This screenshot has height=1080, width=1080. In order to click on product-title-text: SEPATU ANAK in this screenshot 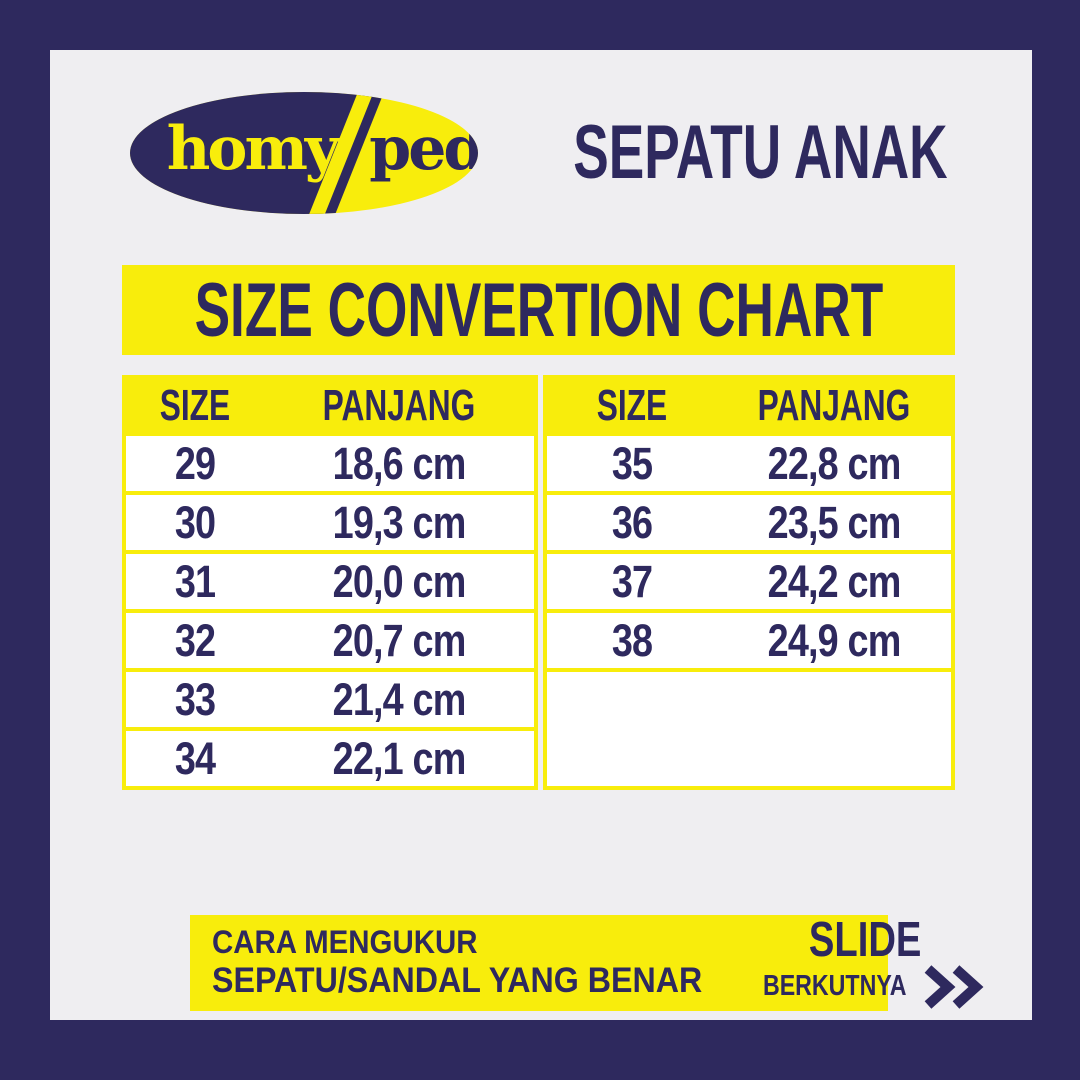, I will do `click(760, 152)`.